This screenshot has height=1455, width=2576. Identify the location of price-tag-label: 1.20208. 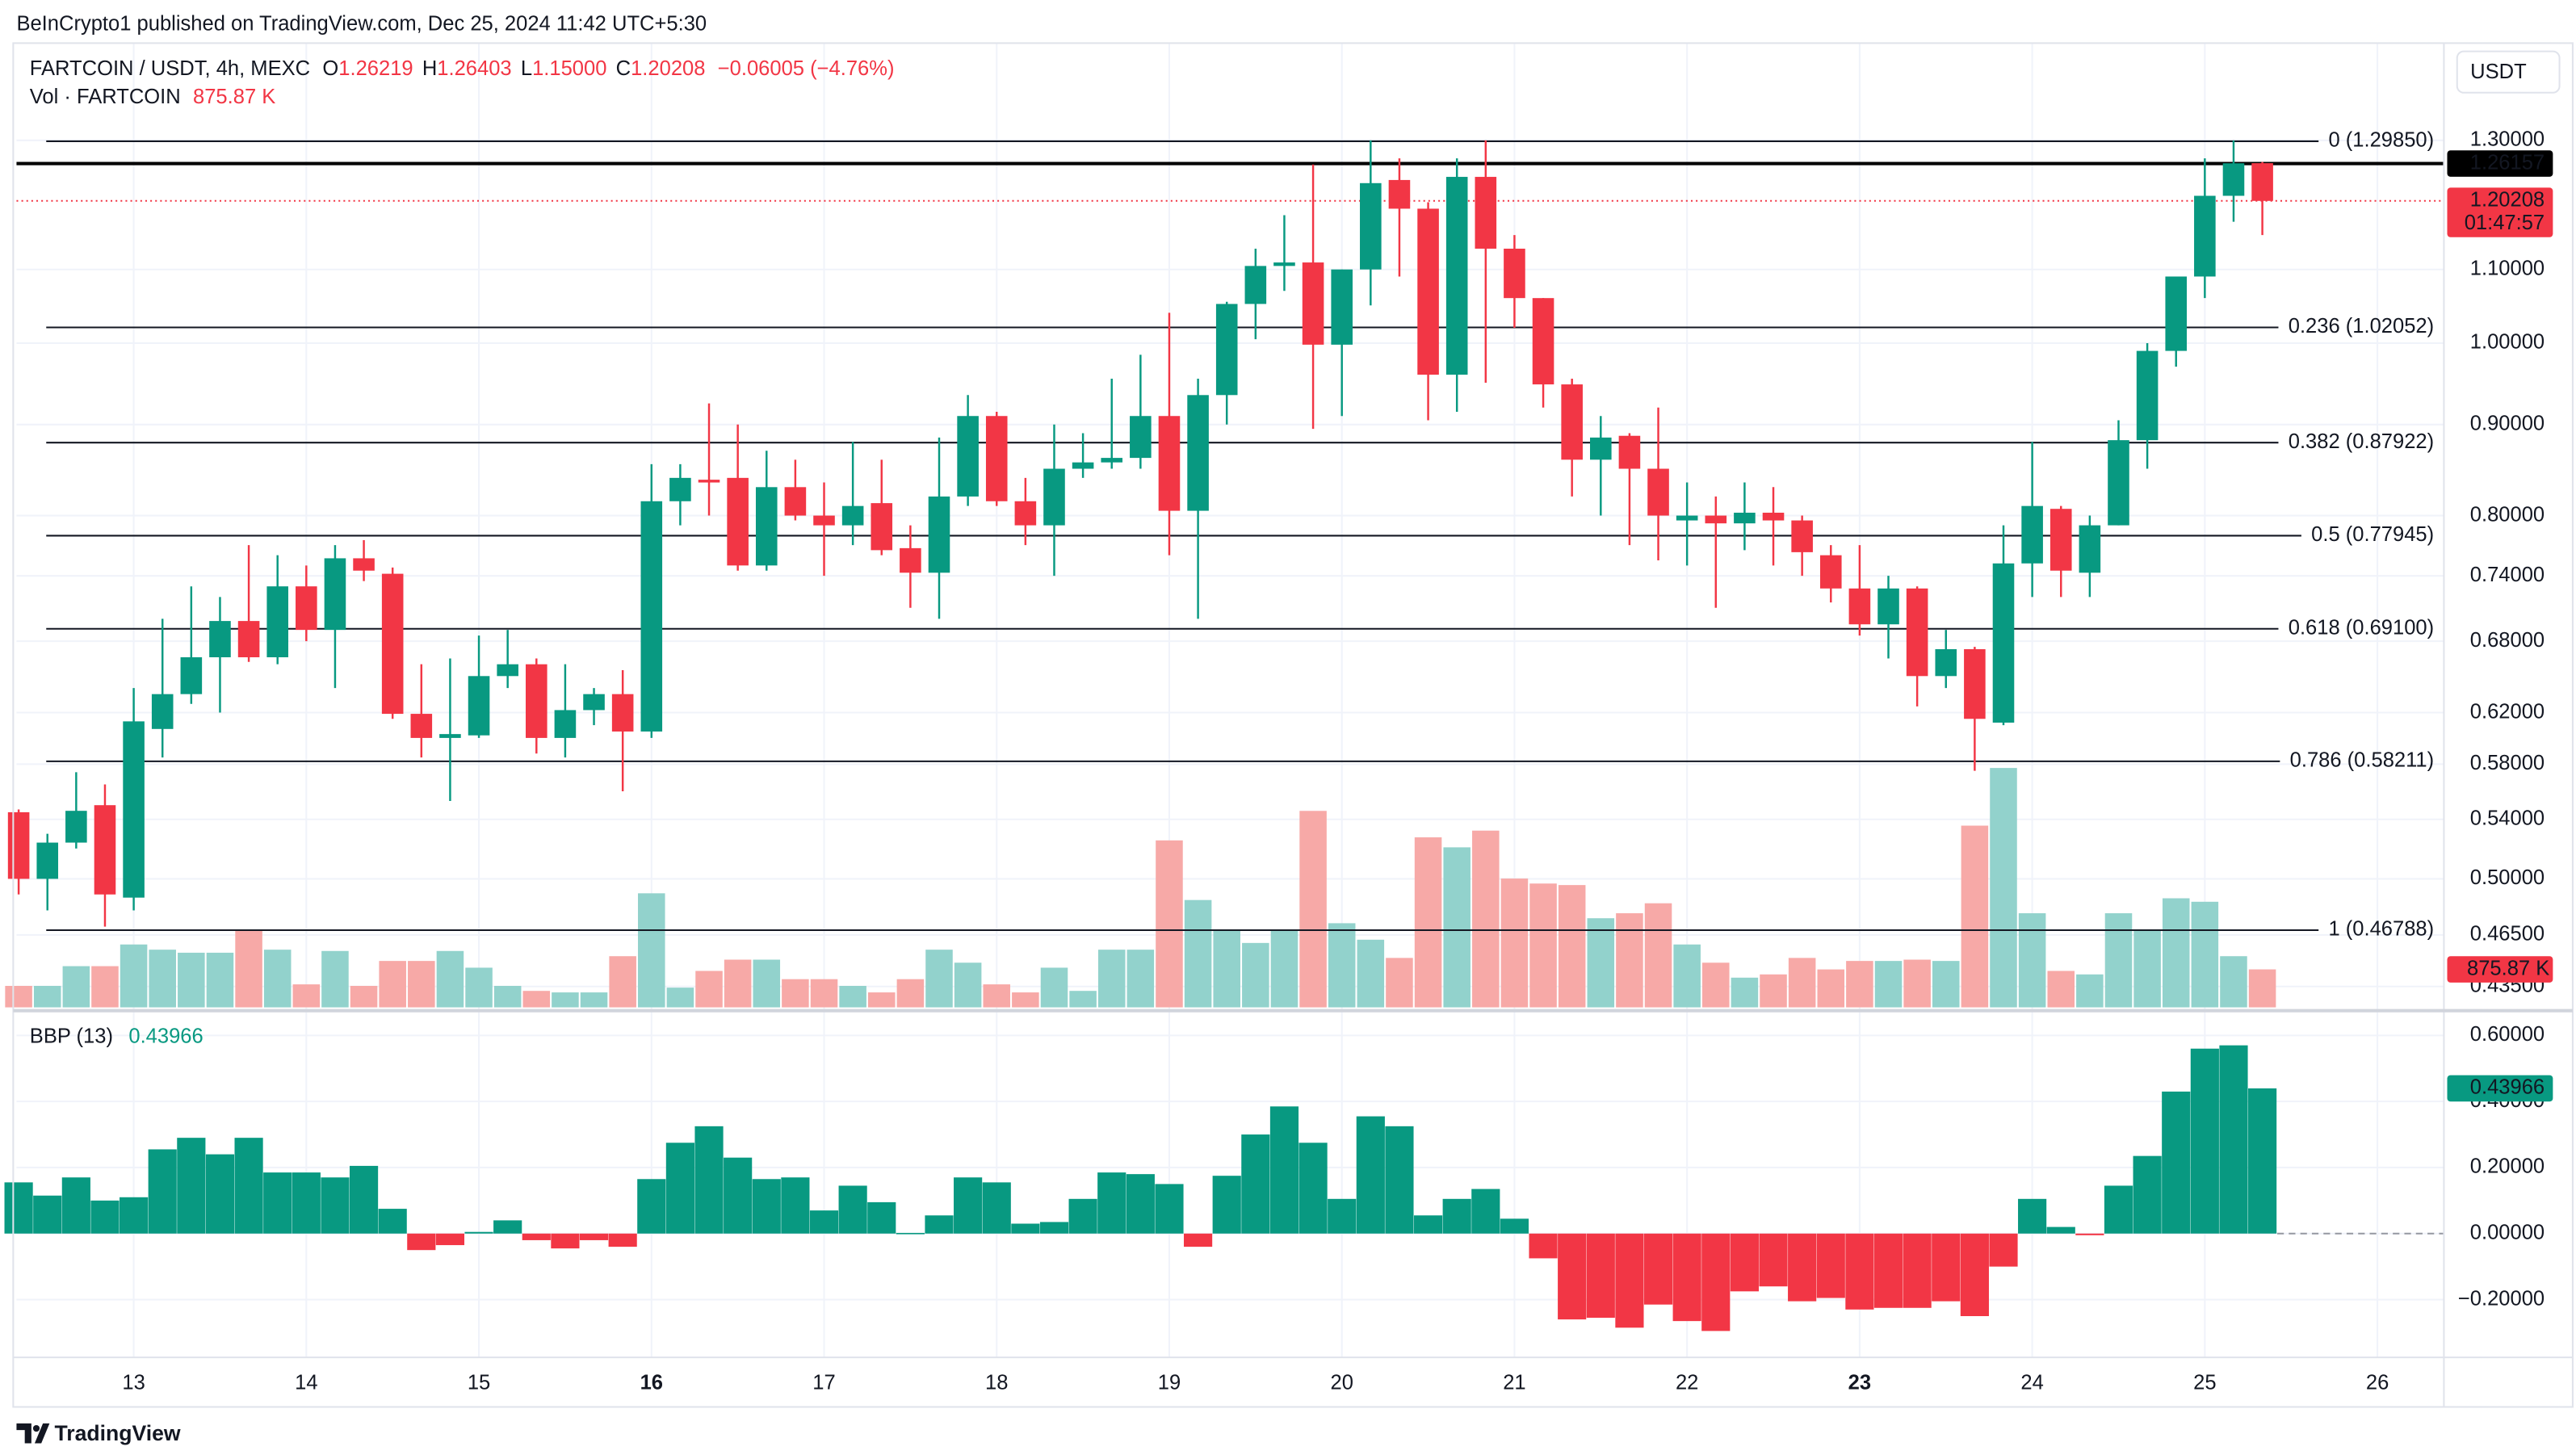
(2507, 200).